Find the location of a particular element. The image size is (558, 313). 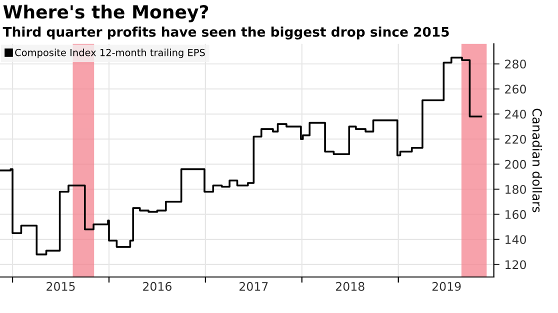

x-tick-label: 2015 is located at coordinates (60, 286).